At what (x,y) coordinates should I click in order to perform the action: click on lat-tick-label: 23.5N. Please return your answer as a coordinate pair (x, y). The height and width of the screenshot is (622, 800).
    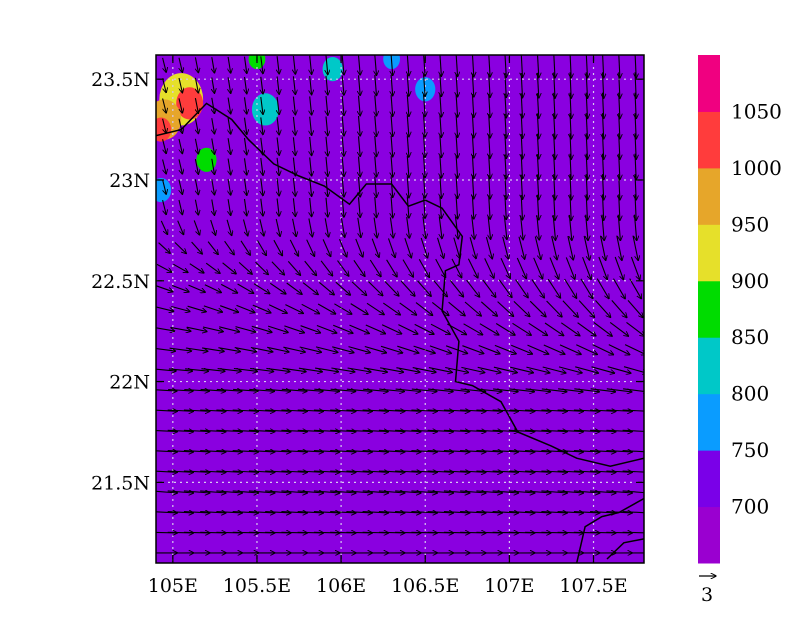
    Looking at the image, I should click on (120, 80).